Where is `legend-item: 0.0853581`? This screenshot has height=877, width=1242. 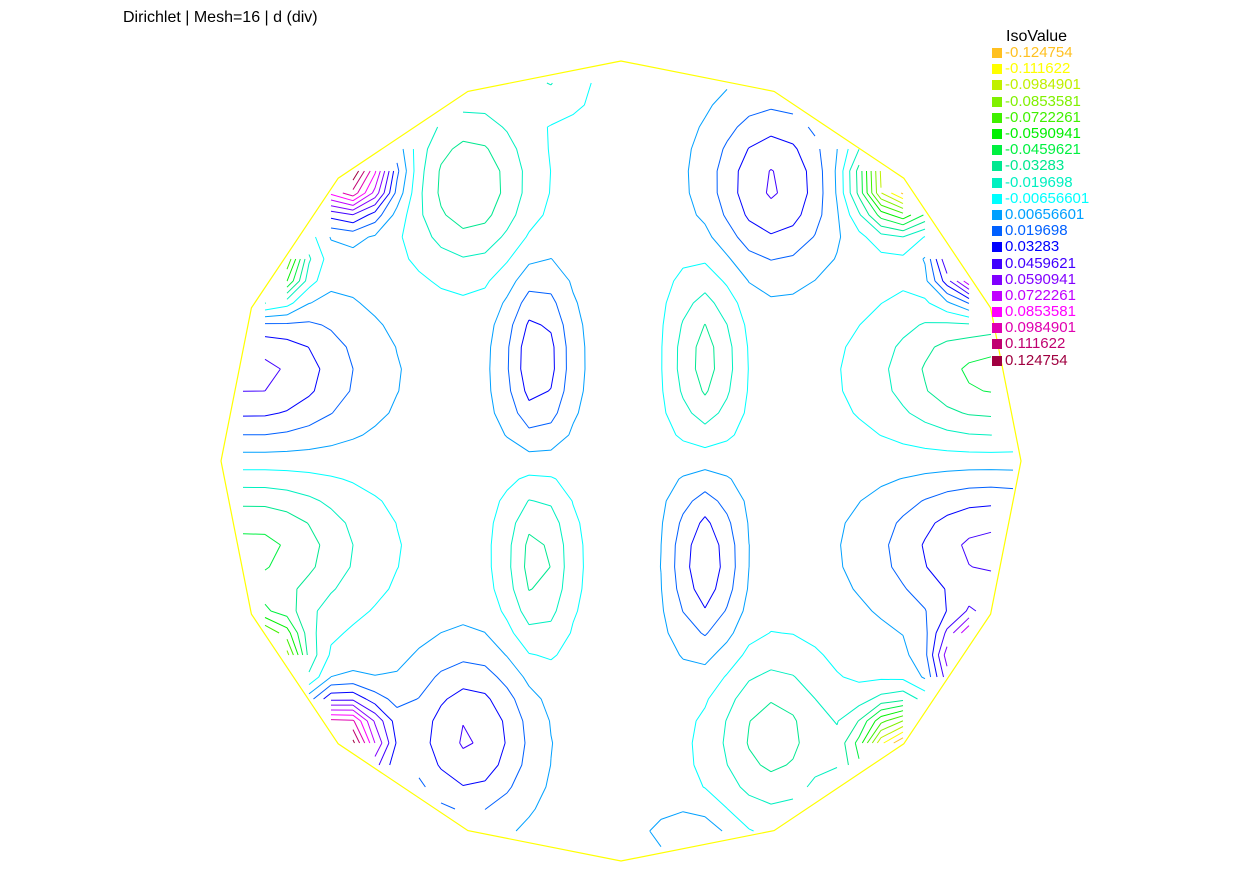
legend-item: 0.0853581 is located at coordinates (1057, 312).